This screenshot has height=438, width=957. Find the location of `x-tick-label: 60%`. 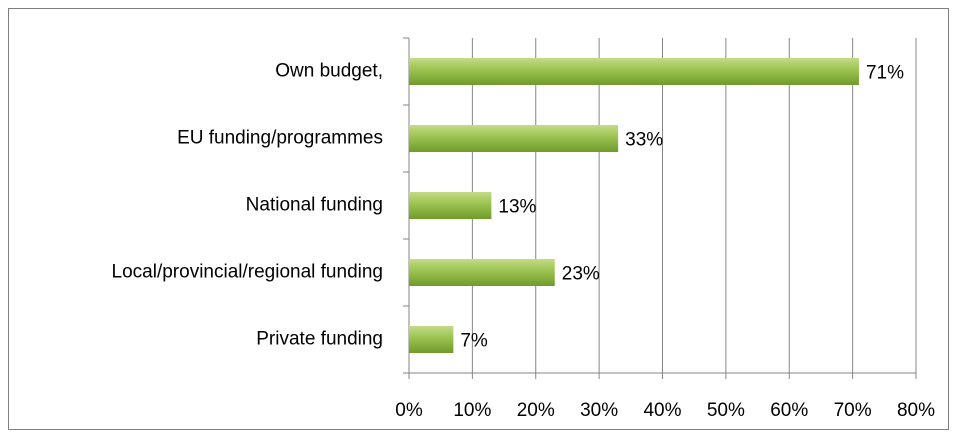

x-tick-label: 60% is located at coordinates (789, 410).